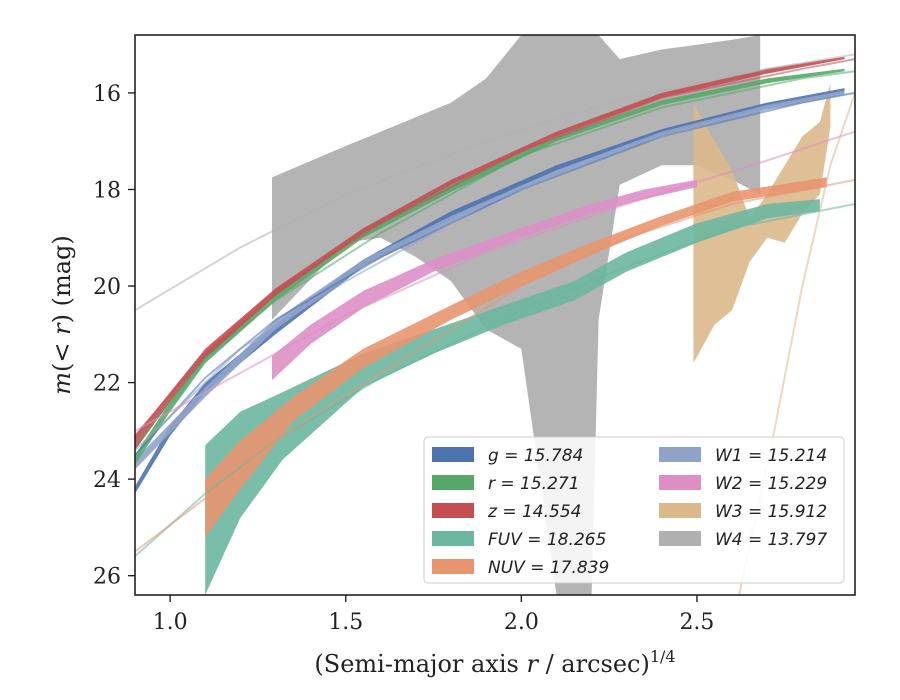 This screenshot has height=700, width=900. Describe the element at coordinates (771, 484) in the screenshot. I see `legend-label-w2: W2 = 15.229` at that location.